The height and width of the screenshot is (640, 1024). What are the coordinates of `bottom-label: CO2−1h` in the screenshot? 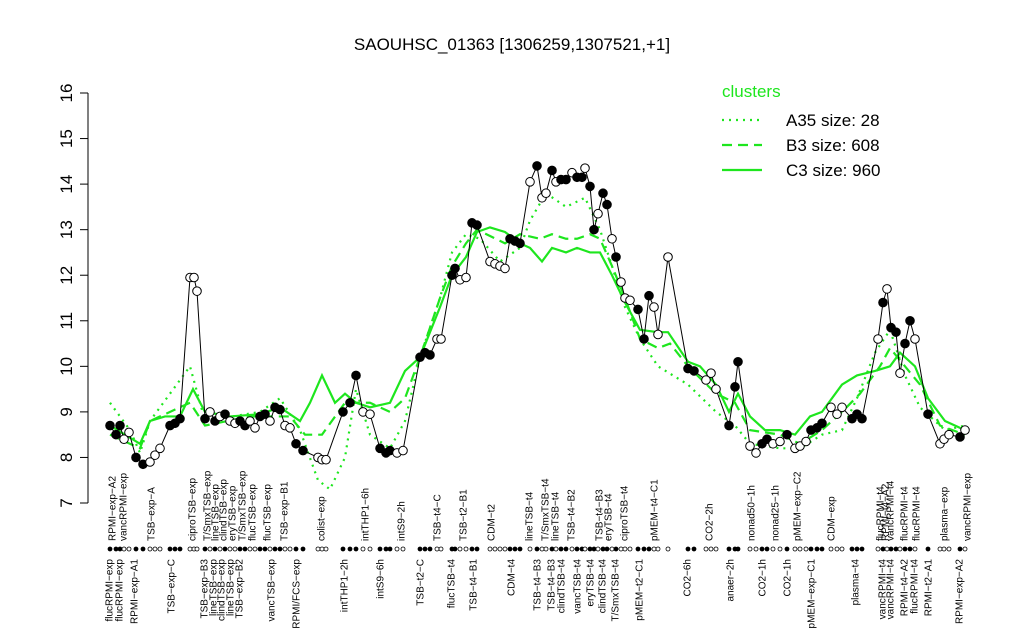 It's located at (763, 578).